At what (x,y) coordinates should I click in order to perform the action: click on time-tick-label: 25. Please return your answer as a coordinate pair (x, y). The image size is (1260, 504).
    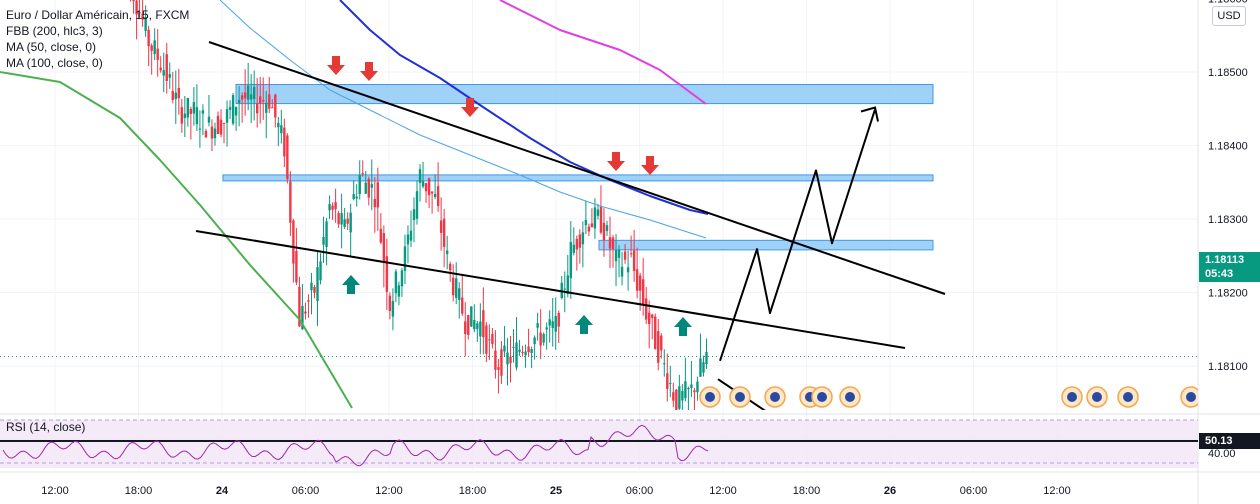
    Looking at the image, I should click on (556, 491).